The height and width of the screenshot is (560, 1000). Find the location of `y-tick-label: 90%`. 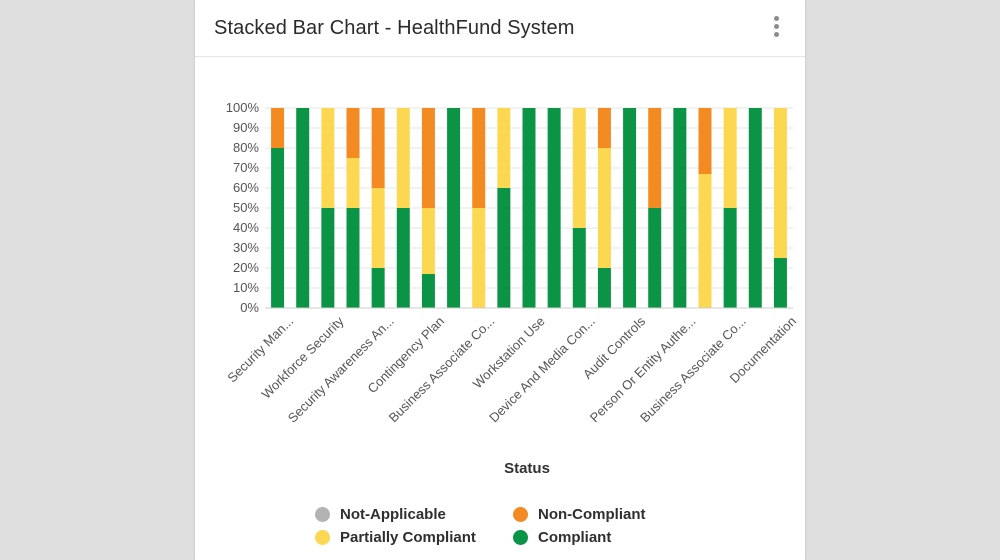

y-tick-label: 90% is located at coordinates (246, 127).